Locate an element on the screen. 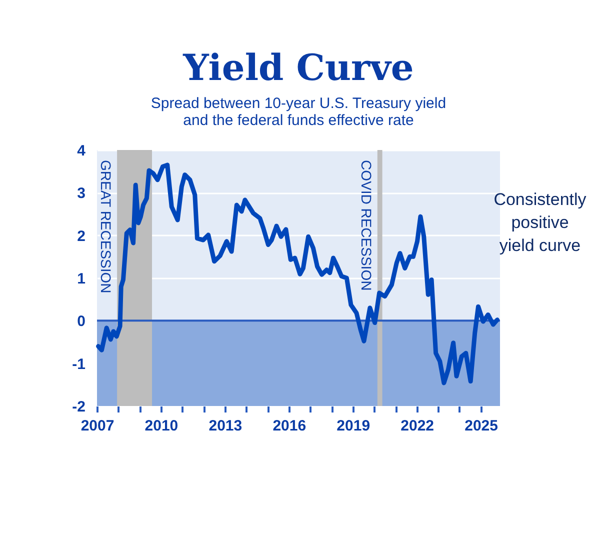 This screenshot has height=544, width=597. x-tick-label: 2025 is located at coordinates (481, 426).